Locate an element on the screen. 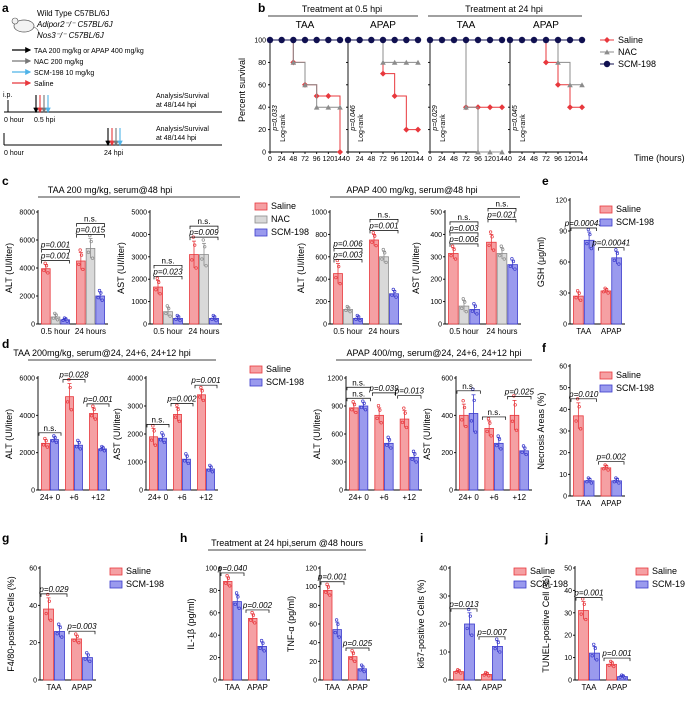 This screenshot has width=685, height=706. y-tick-label: 120 is located at coordinates (561, 201).